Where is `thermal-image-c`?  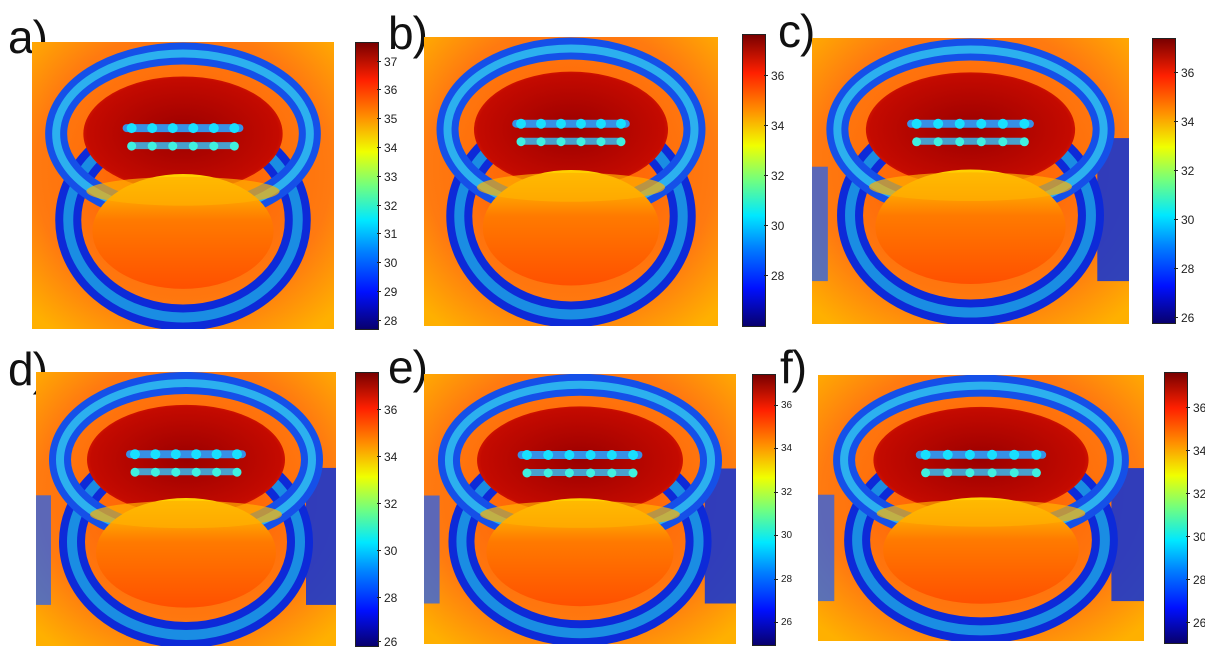 thermal-image-c is located at coordinates (970, 181).